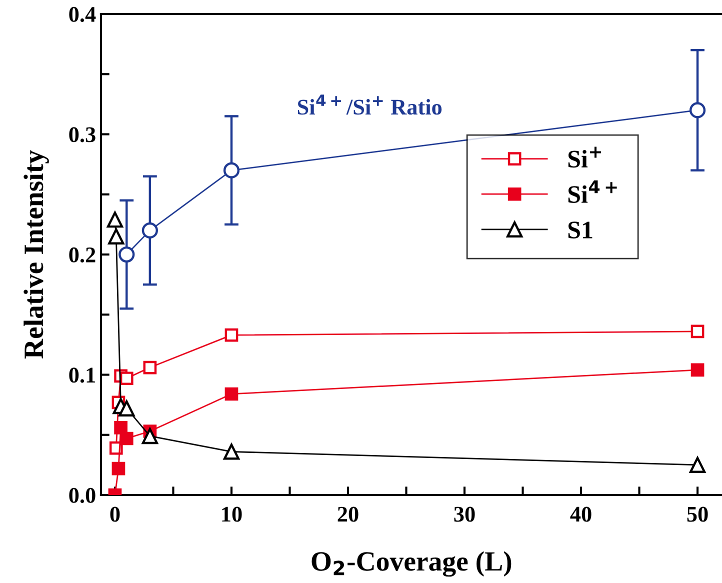  Describe the element at coordinates (82, 14) in the screenshot. I see `y-tick-label: 0.4` at that location.